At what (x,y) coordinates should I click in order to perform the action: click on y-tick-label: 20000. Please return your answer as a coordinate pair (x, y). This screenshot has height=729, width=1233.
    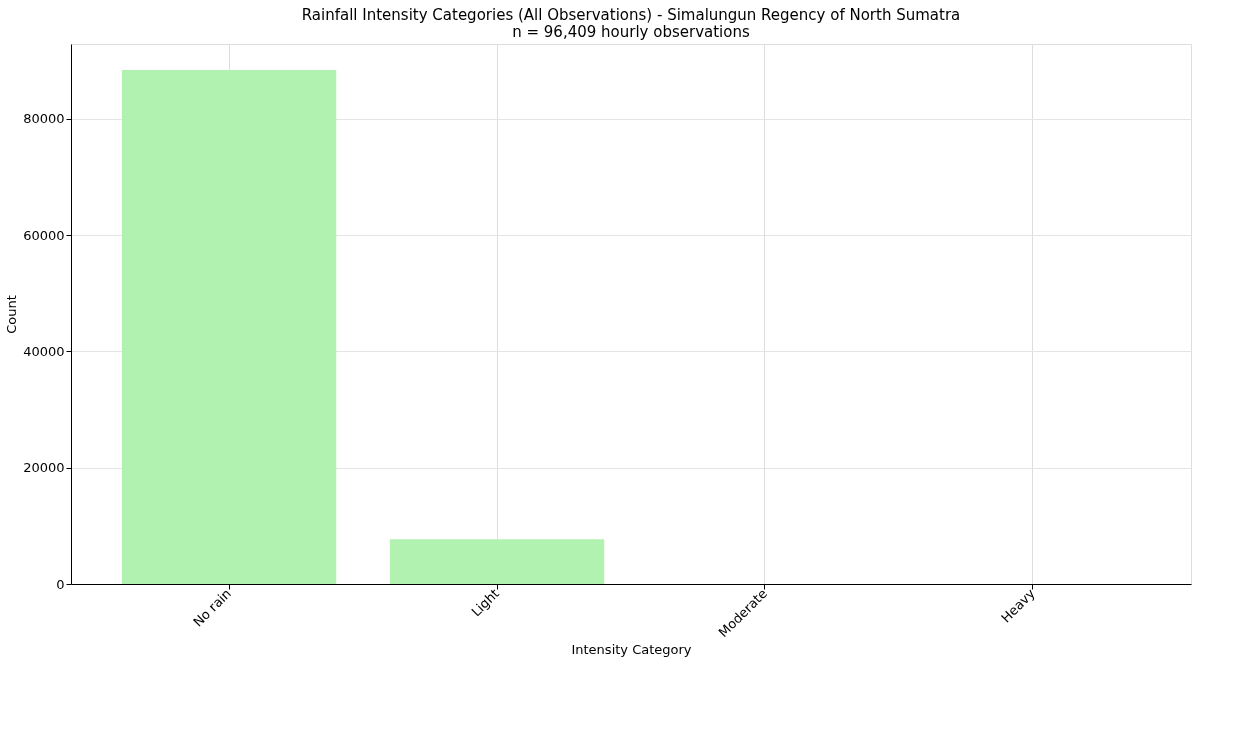
    Looking at the image, I should click on (44, 468).